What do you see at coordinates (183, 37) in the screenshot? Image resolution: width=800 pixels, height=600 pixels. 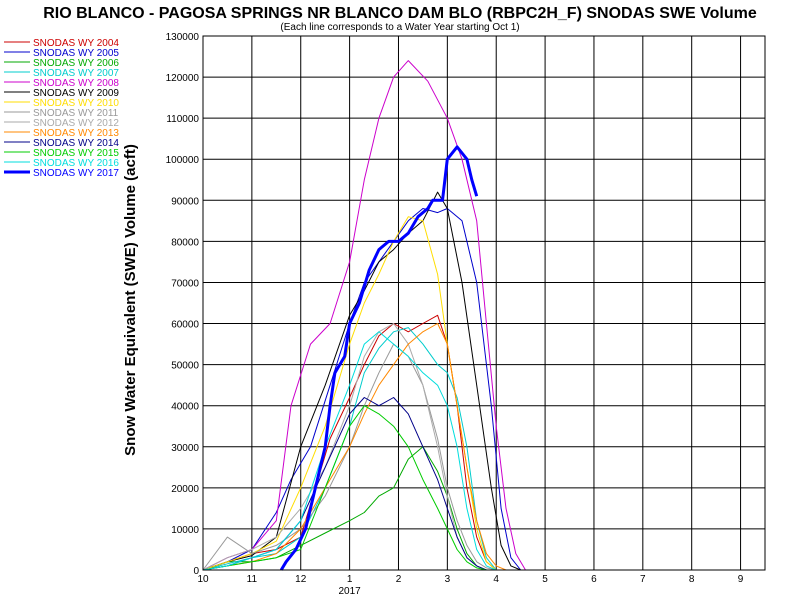 I see `y-tick-label: 130000` at bounding box center [183, 37].